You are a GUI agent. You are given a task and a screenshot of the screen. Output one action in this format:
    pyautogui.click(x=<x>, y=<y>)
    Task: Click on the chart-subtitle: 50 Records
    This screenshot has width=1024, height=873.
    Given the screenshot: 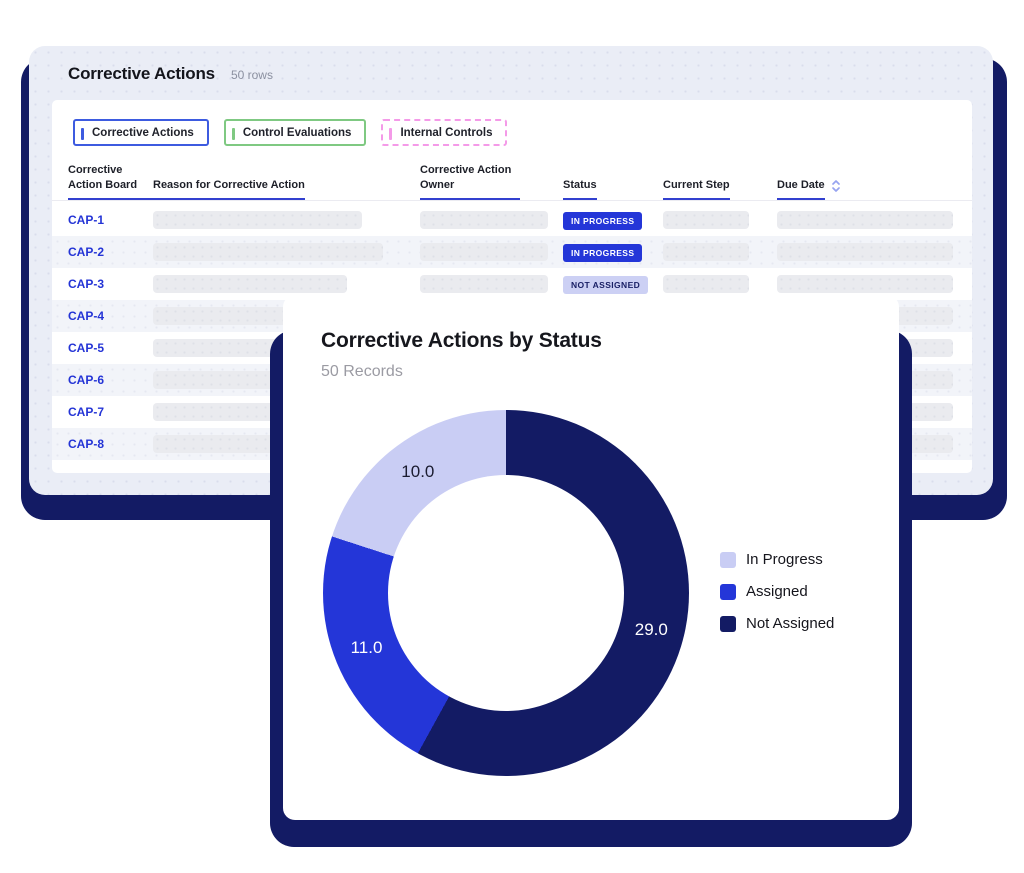 What is the action you would take?
    pyautogui.click(x=362, y=371)
    